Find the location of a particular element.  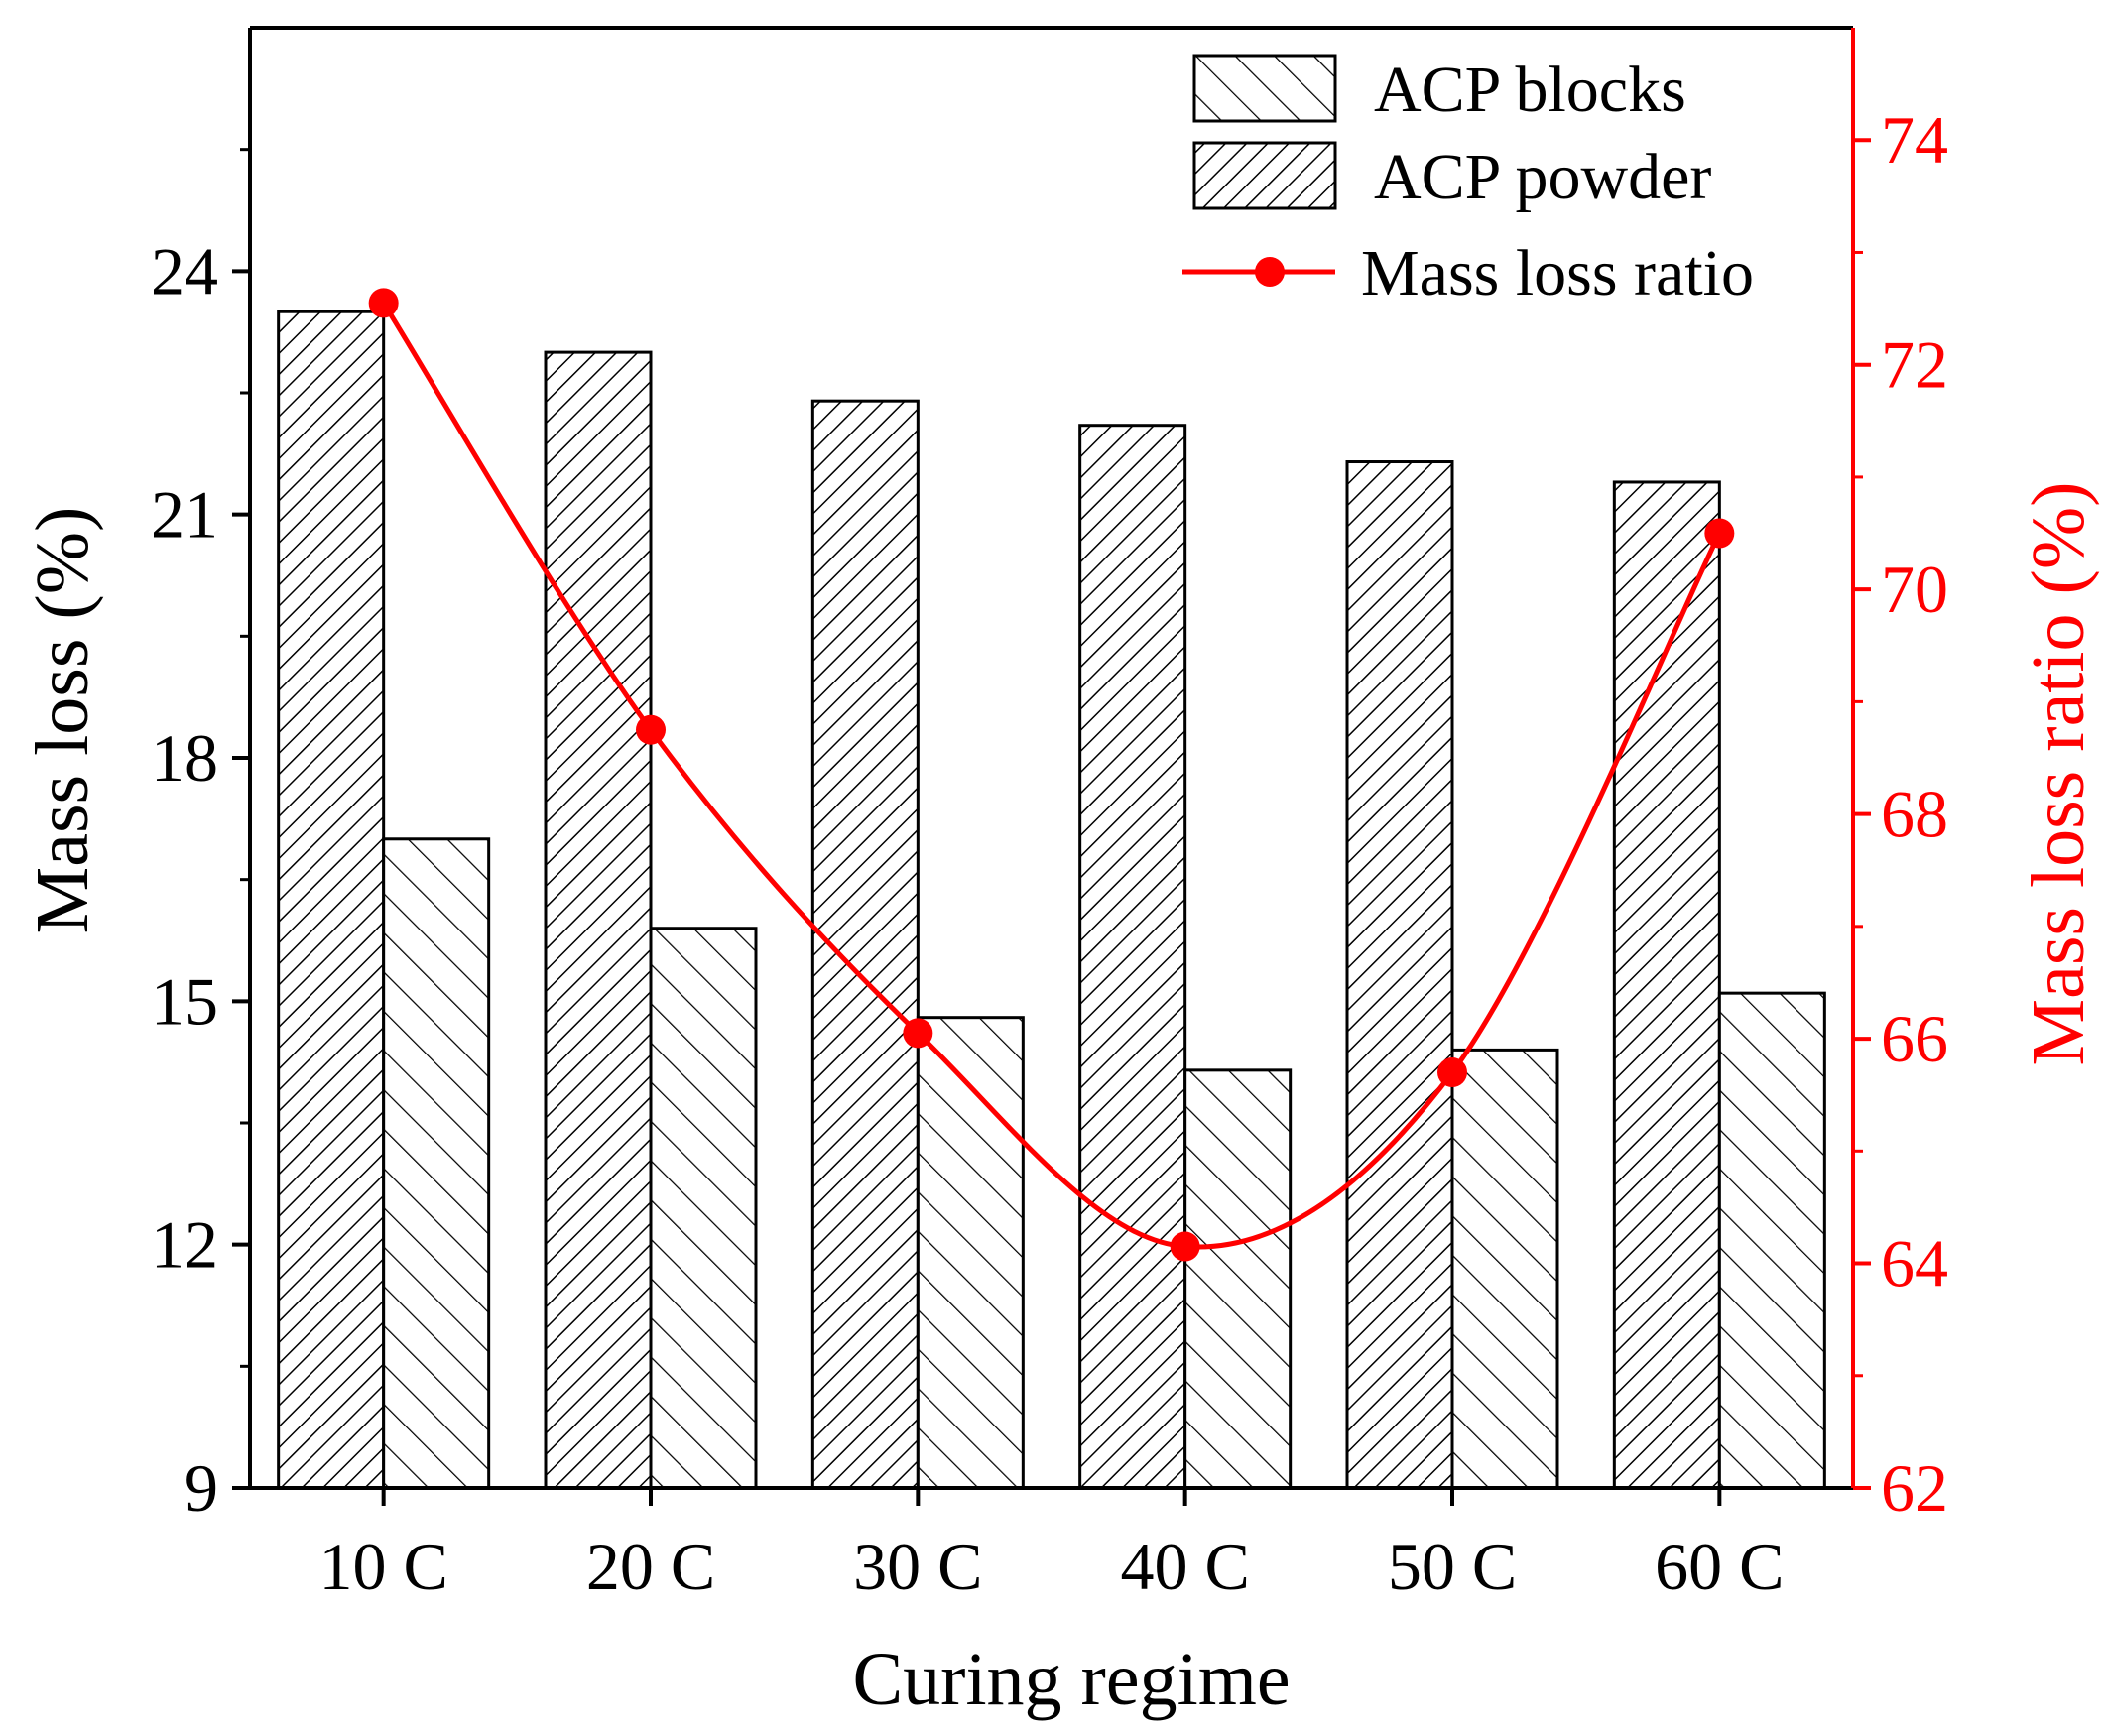

left-tick-label: 12 is located at coordinates (185, 1245).